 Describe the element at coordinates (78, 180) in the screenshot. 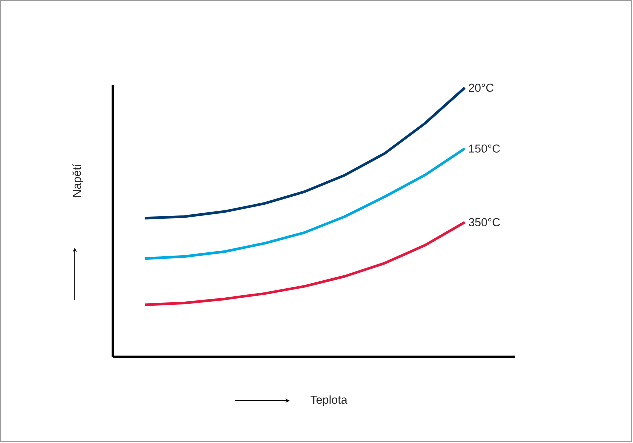

I see `y-axis-title: Napětí` at that location.